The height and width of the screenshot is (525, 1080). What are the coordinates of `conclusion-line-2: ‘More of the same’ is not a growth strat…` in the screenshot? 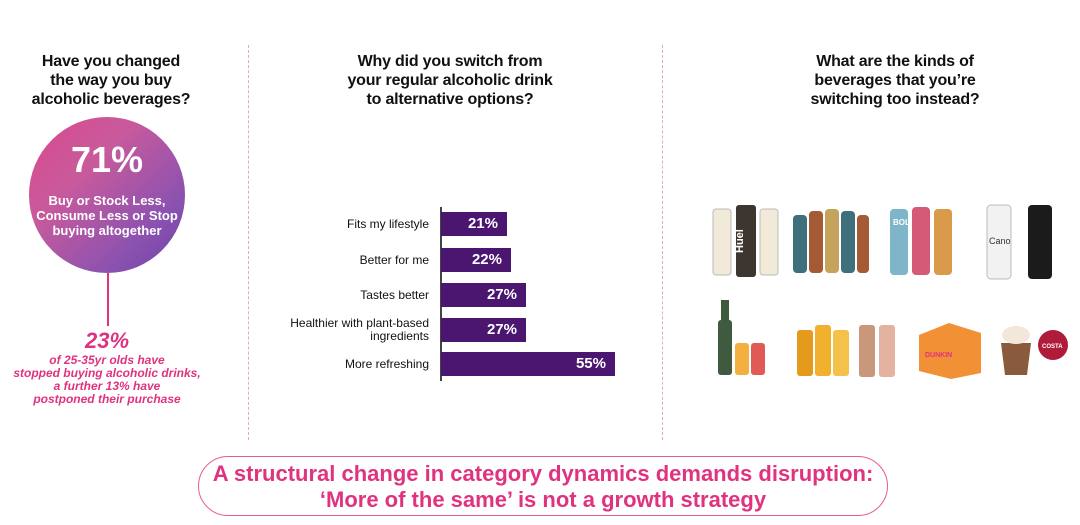 It's located at (543, 499).